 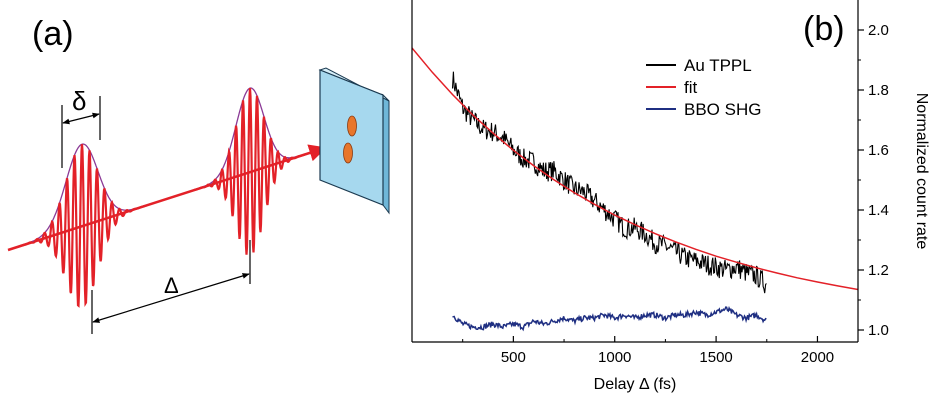 I want to click on Delta-arrow, so click(x=171, y=298).